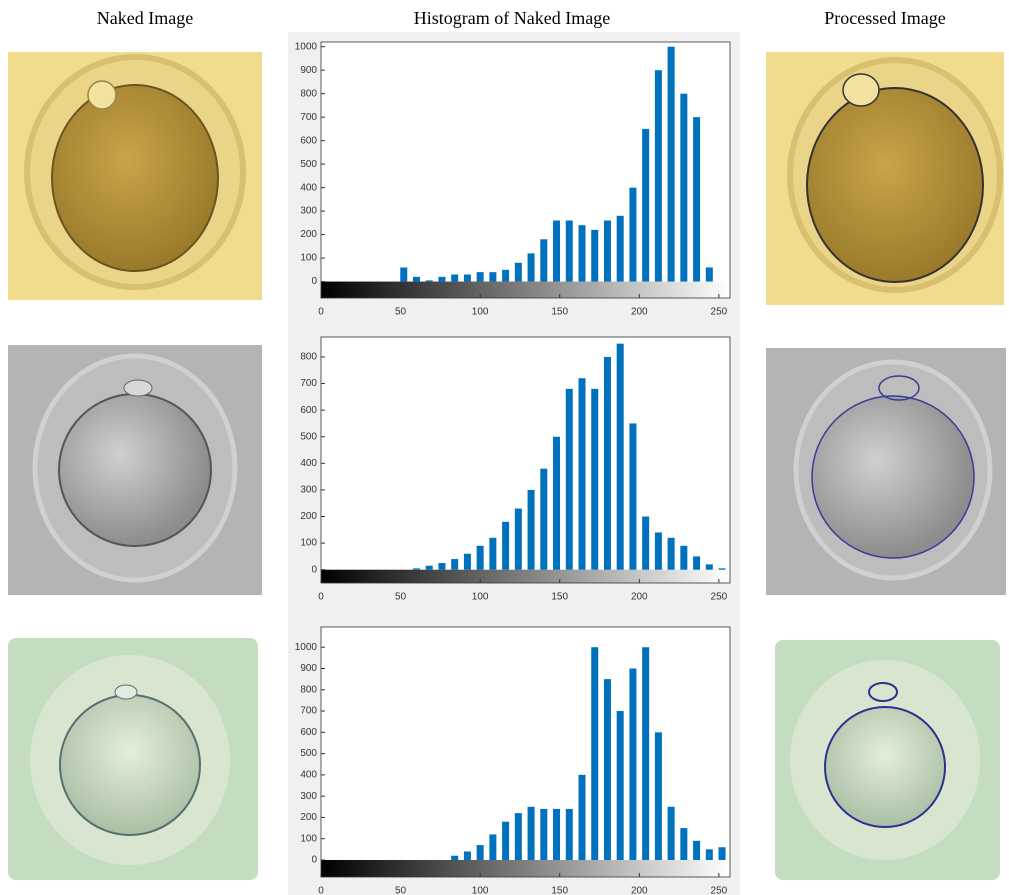 Image resolution: width=1009 pixels, height=895 pixels. I want to click on x-tick-label: 150, so click(559, 312).